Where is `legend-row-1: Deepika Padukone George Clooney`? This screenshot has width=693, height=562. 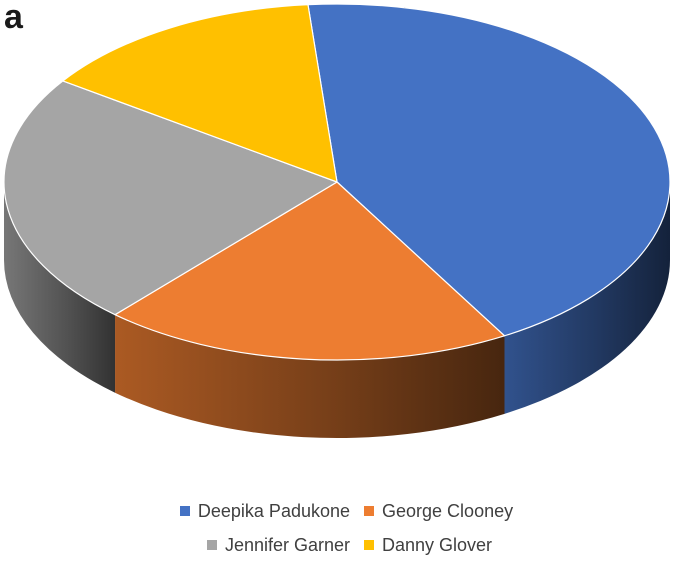
legend-row-1: Deepika Padukone George Clooney is located at coordinates (346, 511).